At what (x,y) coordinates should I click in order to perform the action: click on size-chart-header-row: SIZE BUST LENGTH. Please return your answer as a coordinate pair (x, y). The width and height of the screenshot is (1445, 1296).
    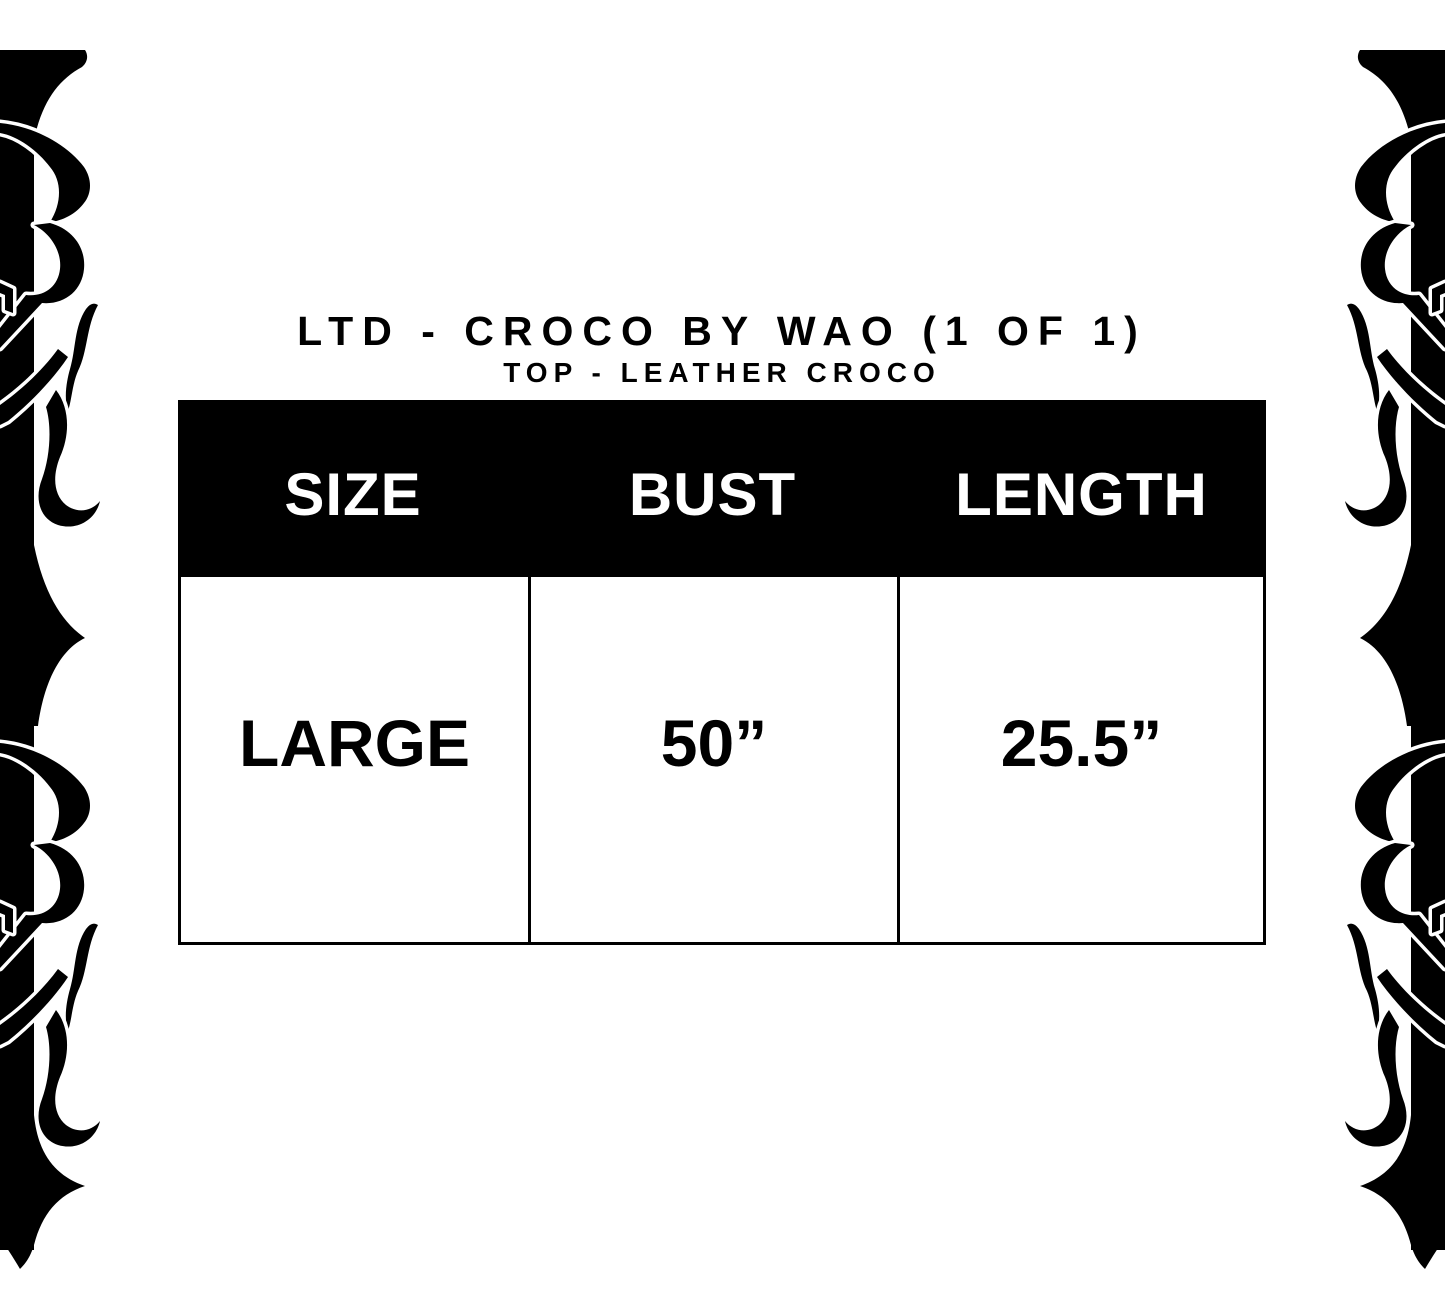
    Looking at the image, I should click on (722, 488).